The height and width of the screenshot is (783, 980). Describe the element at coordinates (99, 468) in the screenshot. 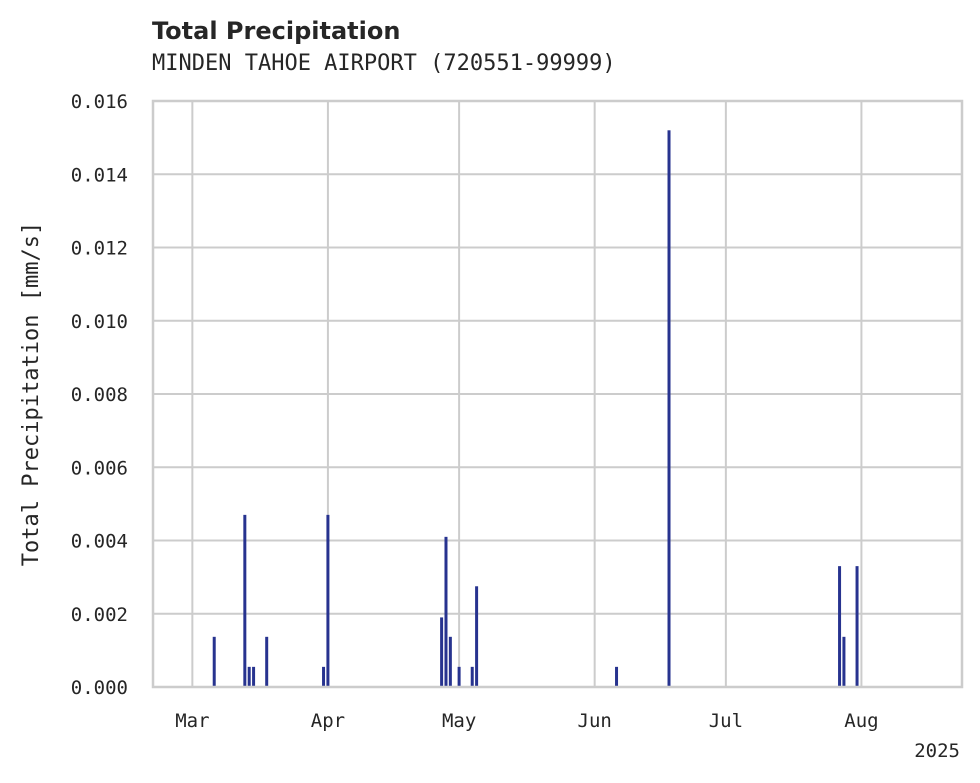

I see `y-tick-label: 0.006` at that location.